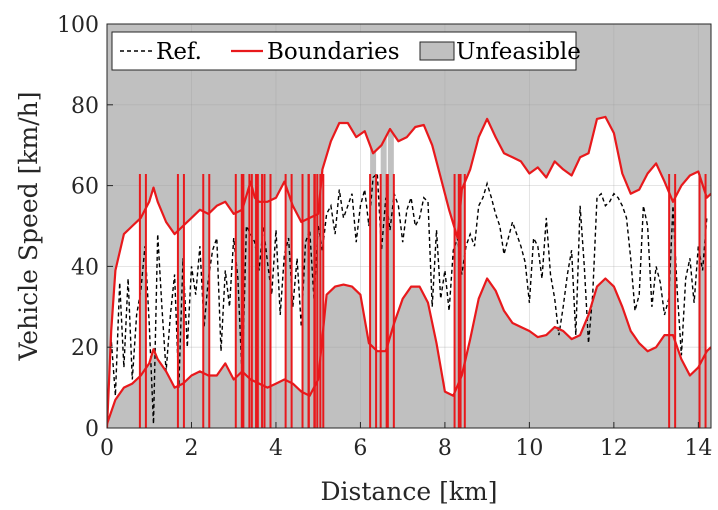  I want to click on legend: Ref. Boundaries Unfeasible, so click(346, 51).